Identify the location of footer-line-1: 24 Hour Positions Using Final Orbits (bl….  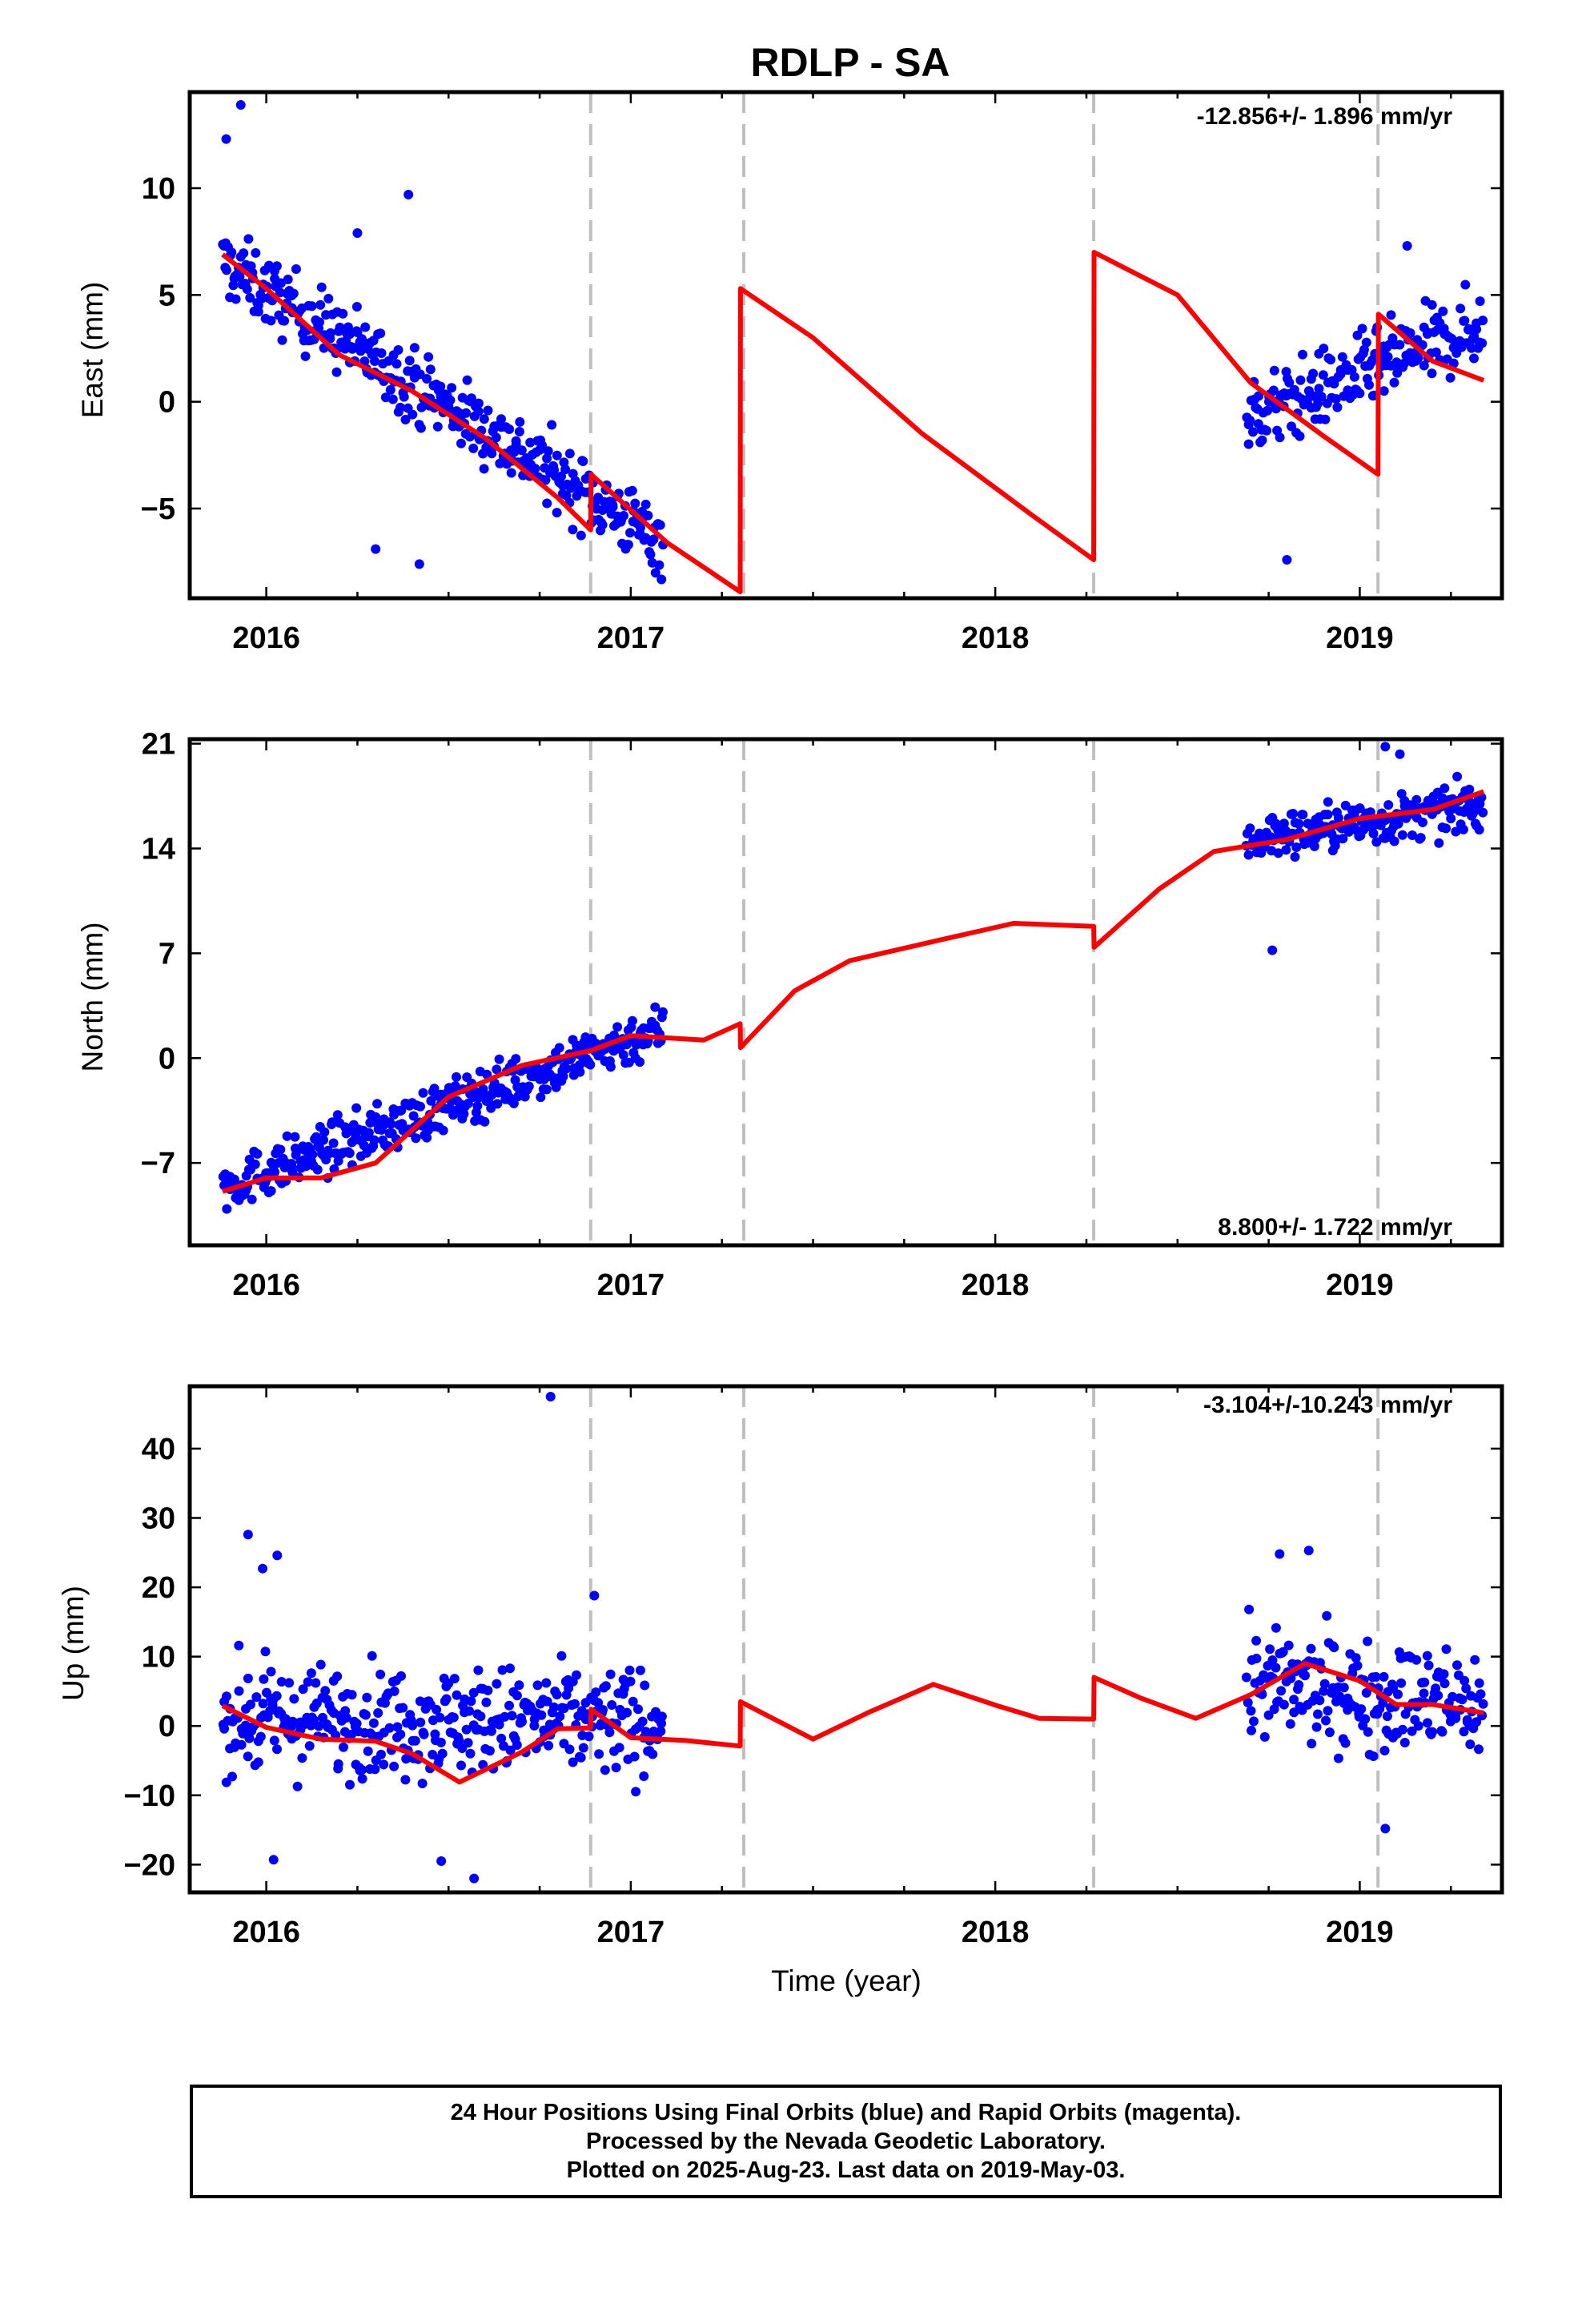
(846, 2112).